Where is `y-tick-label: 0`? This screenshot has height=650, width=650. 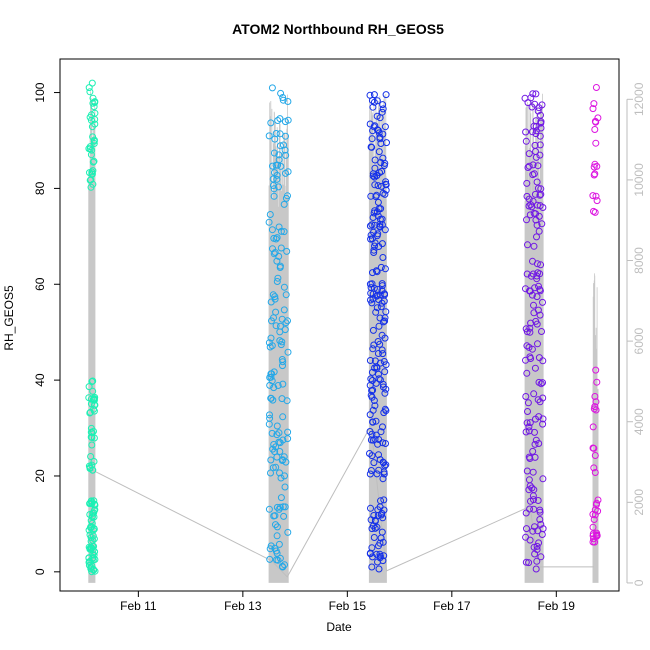 y-tick-label: 0 is located at coordinates (40, 571).